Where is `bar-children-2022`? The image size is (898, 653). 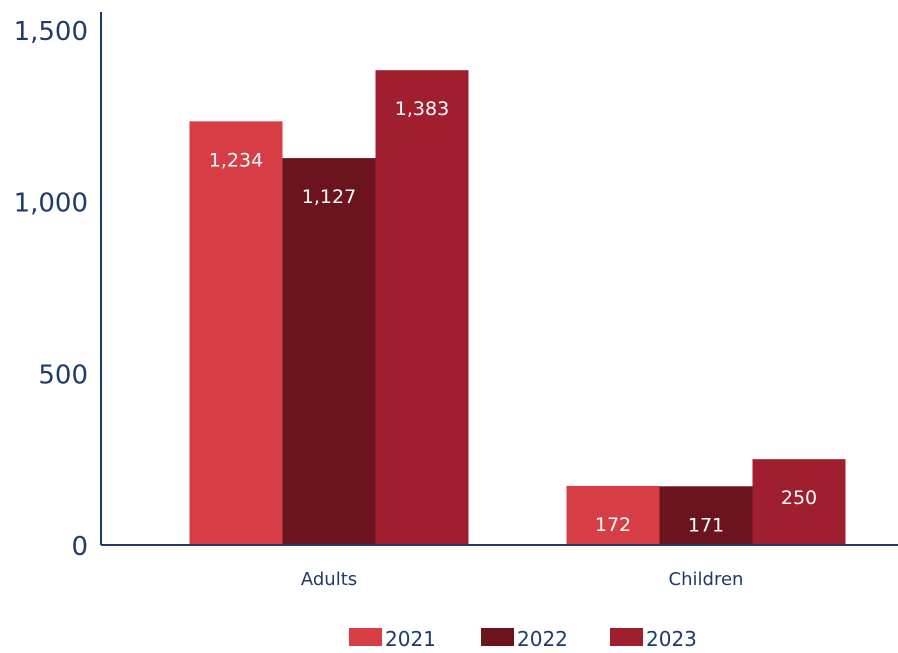 bar-children-2022 is located at coordinates (706, 515).